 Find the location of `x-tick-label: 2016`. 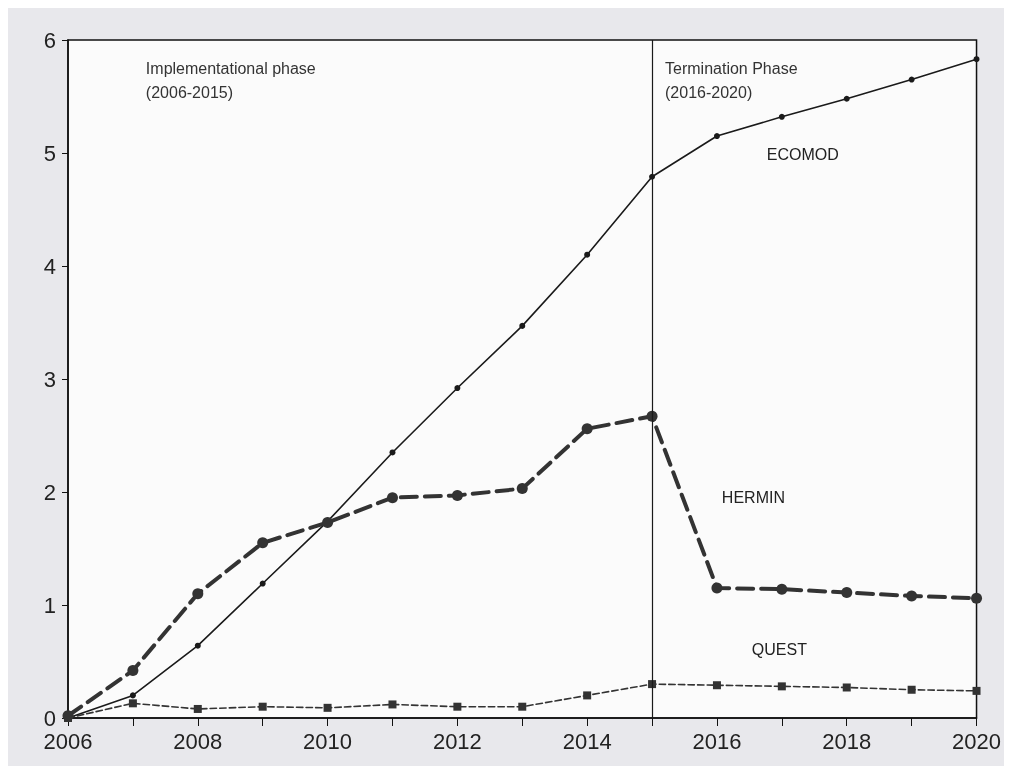

x-tick-label: 2016 is located at coordinates (717, 741).